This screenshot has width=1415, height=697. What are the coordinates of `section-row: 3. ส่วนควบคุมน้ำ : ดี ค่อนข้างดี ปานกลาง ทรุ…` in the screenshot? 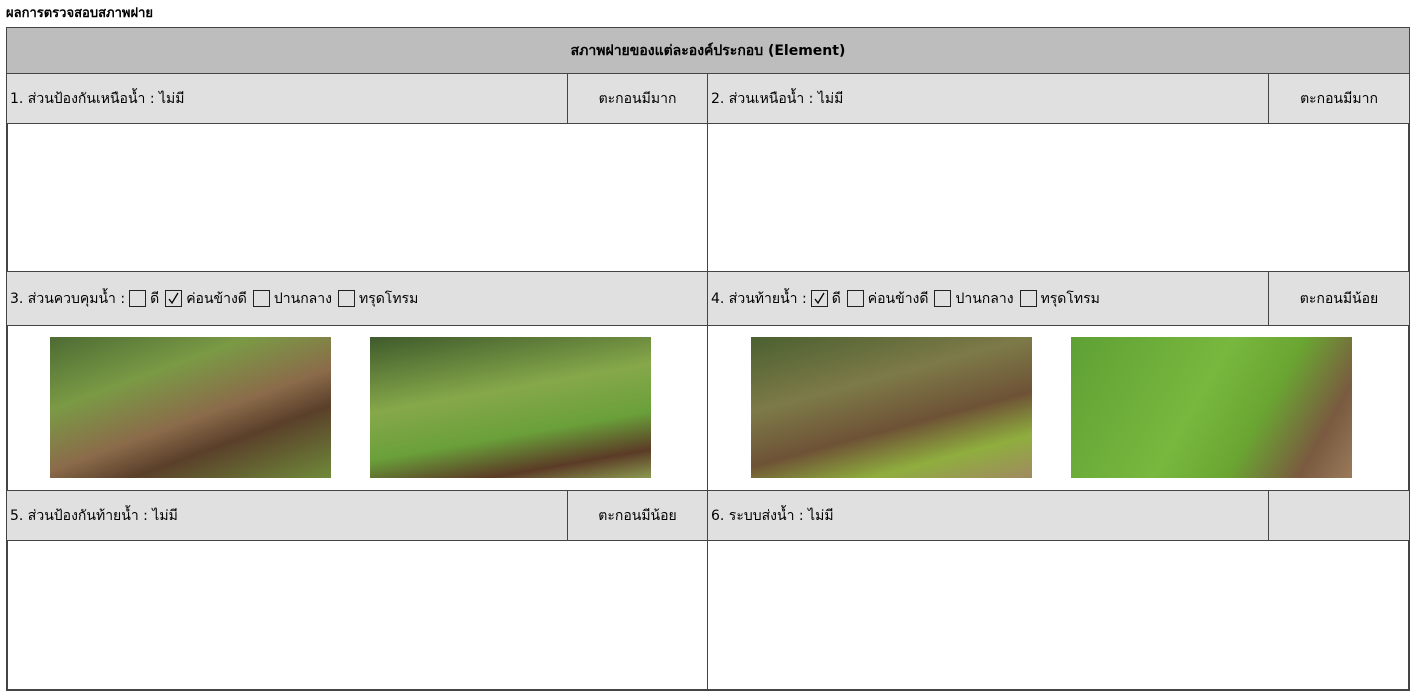 It's located at (357, 298).